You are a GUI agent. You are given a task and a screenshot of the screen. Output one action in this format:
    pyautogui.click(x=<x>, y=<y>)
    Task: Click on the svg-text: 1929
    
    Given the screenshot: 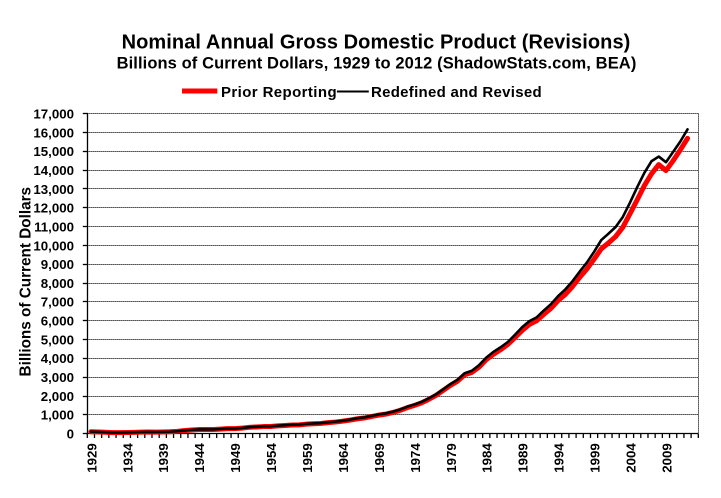 What is the action you would take?
    pyautogui.click(x=91, y=458)
    